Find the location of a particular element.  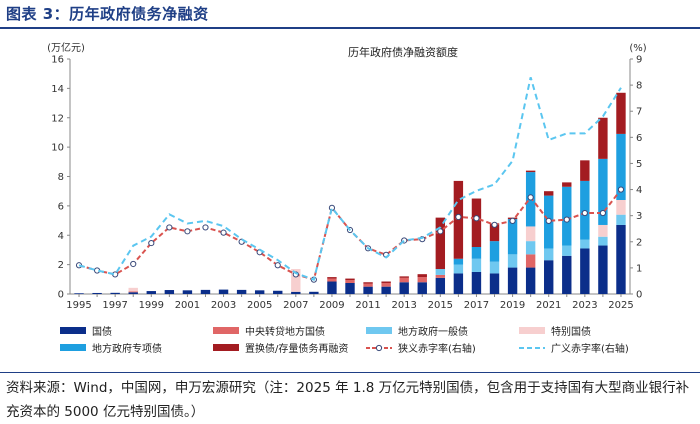

bar-特别国债-1998 is located at coordinates (133, 289).